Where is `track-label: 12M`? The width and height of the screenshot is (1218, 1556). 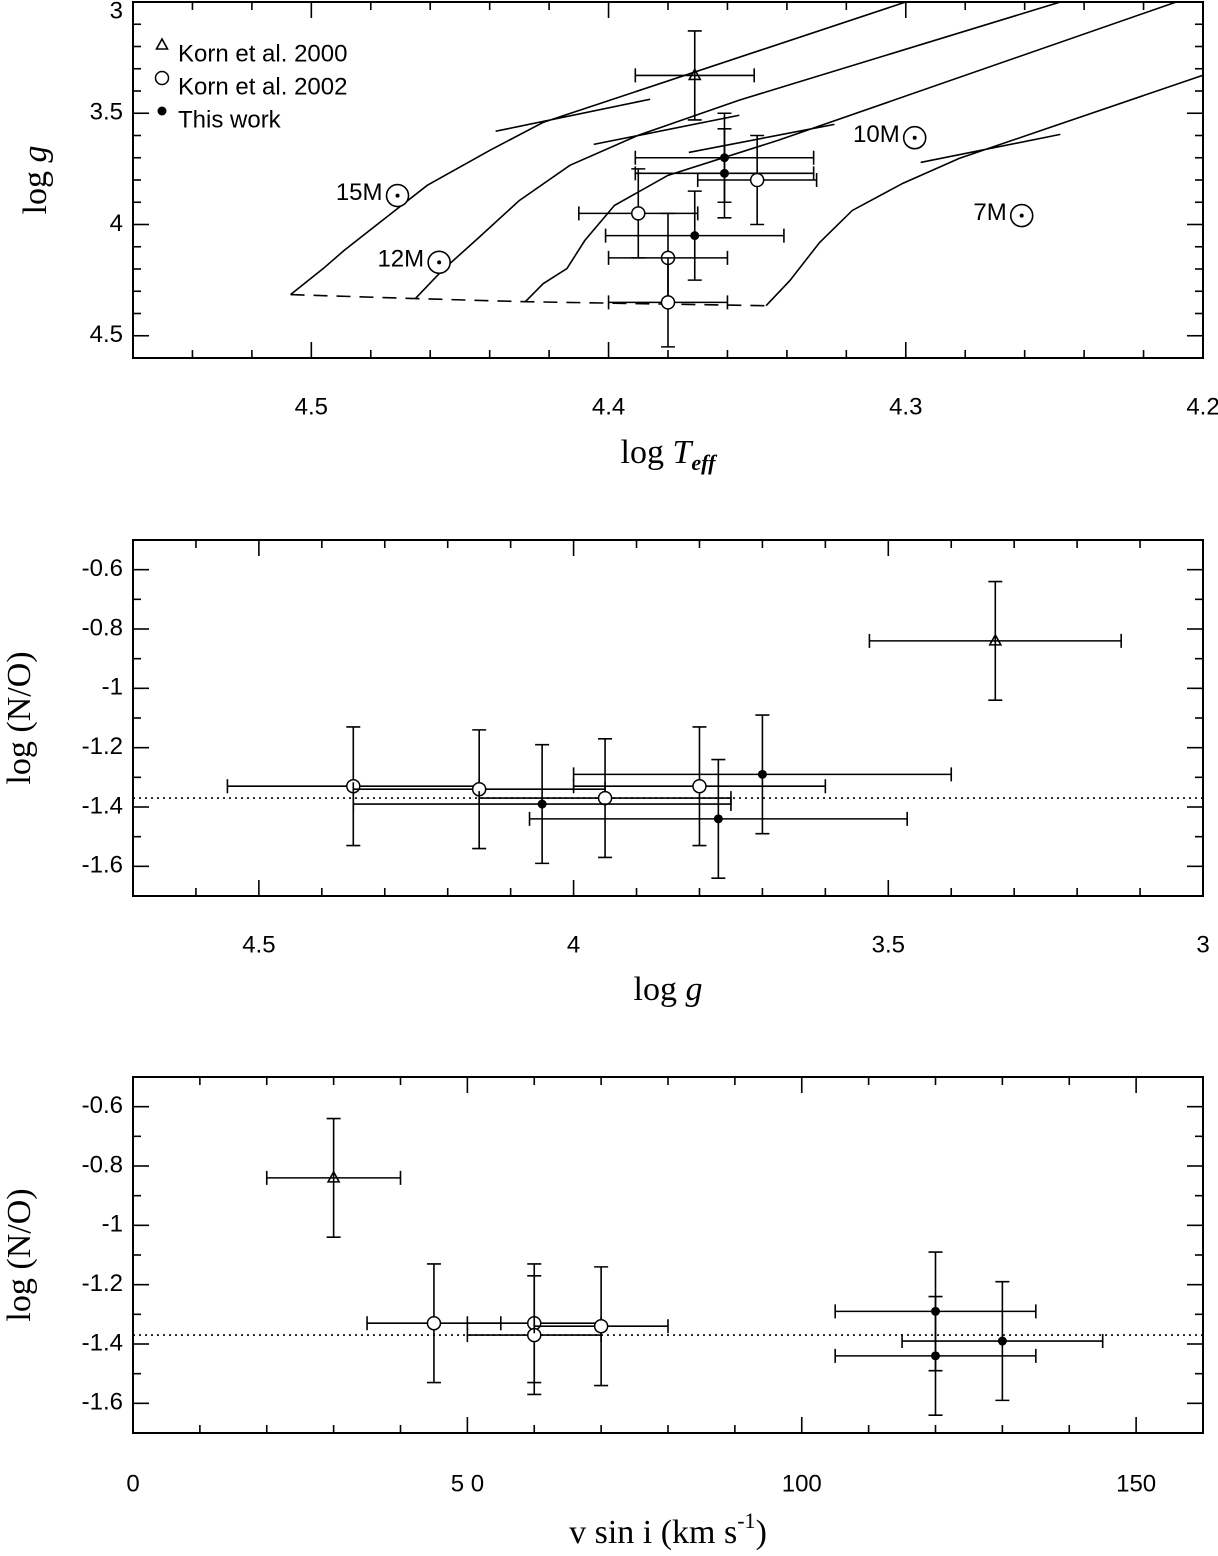 track-label: 12M is located at coordinates (400, 259).